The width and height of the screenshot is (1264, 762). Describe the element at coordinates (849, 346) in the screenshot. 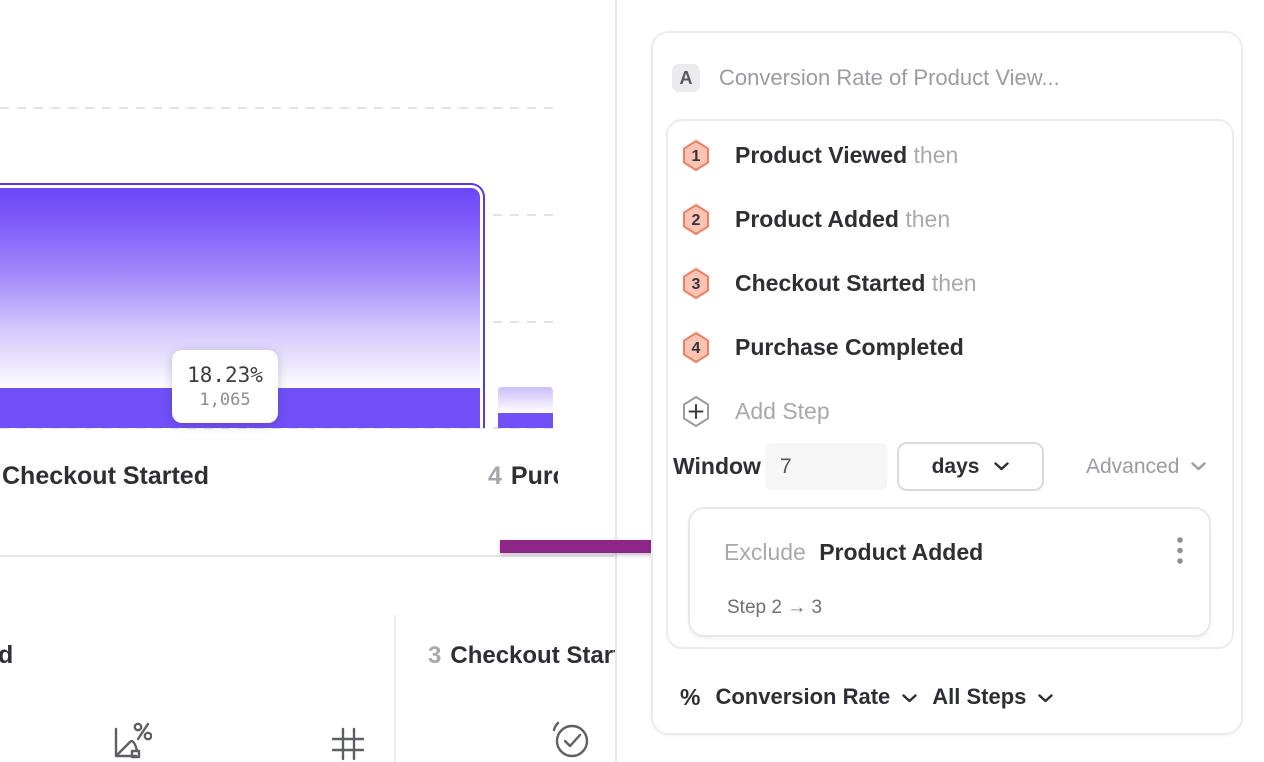

I see `step-event-name: Purchase Completed` at that location.